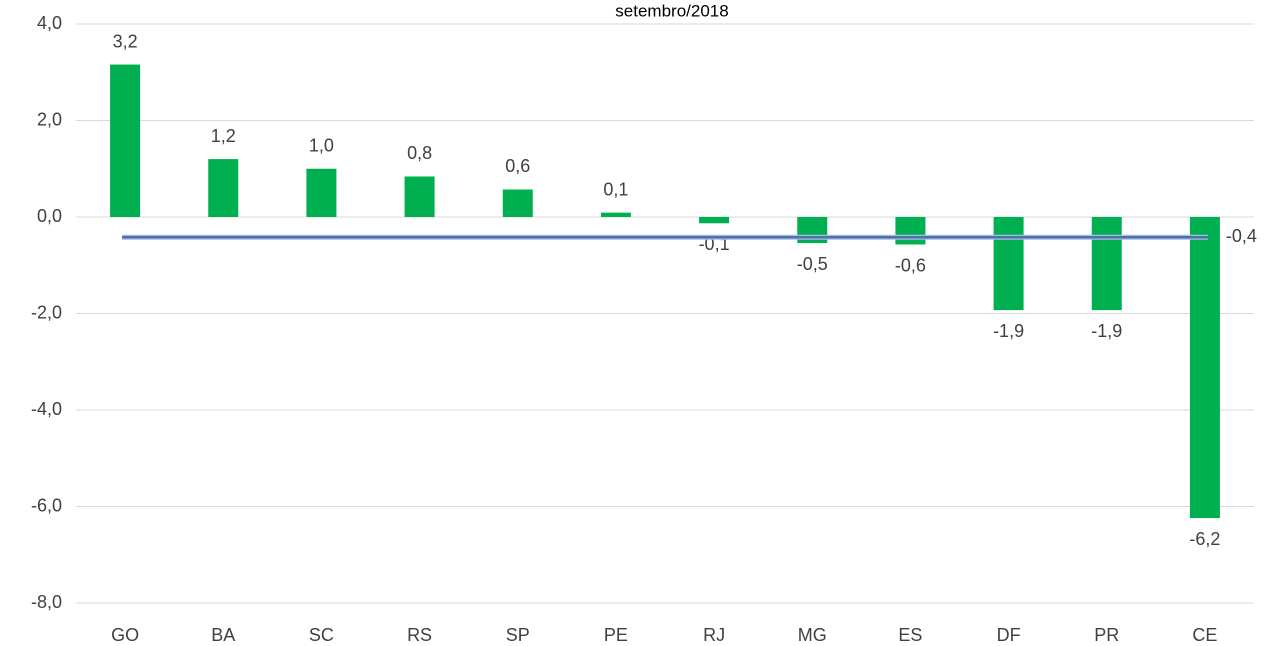 The height and width of the screenshot is (646, 1273). What do you see at coordinates (518, 635) in the screenshot?
I see `x-tick-label: SP` at bounding box center [518, 635].